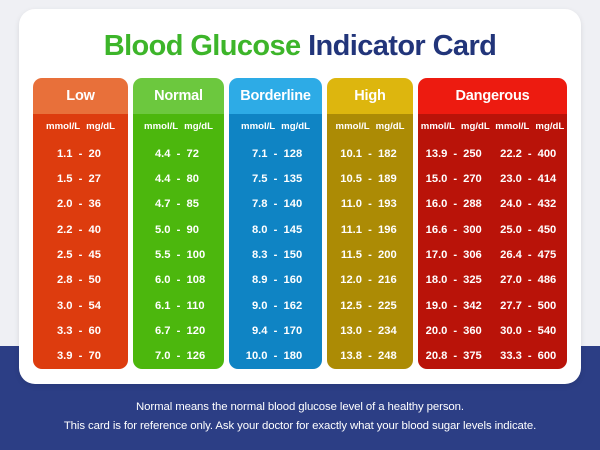 The height and width of the screenshot is (450, 600). What do you see at coordinates (94, 356) in the screenshot?
I see `value-mgdl: 70` at bounding box center [94, 356].